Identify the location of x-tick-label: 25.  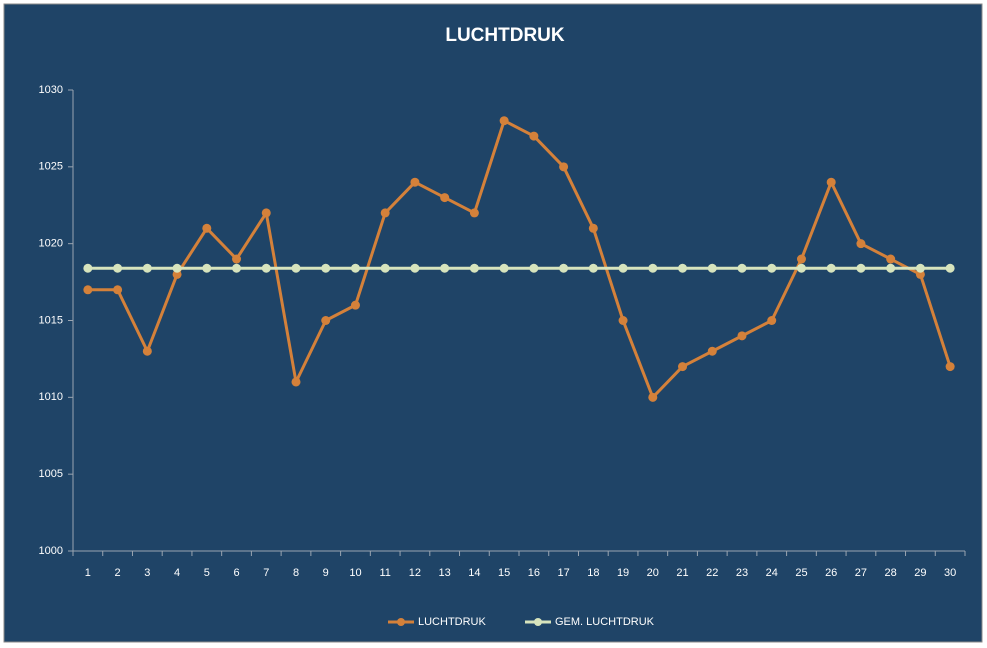
(801, 573).